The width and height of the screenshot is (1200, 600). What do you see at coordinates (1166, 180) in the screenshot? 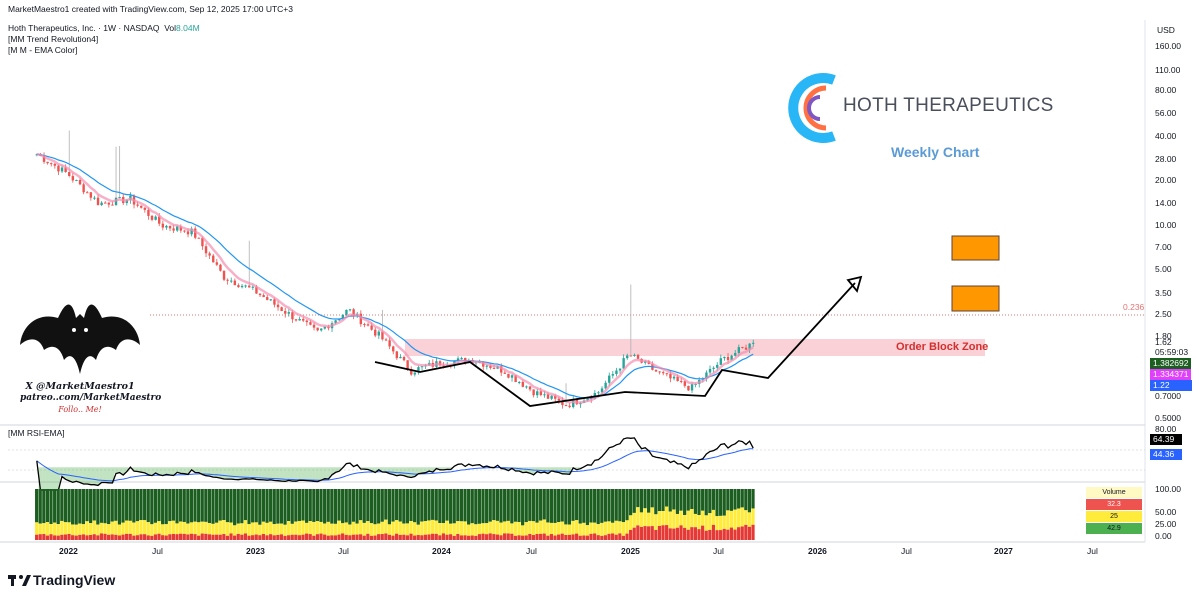
I see `price-tick: 20.00` at bounding box center [1166, 180].